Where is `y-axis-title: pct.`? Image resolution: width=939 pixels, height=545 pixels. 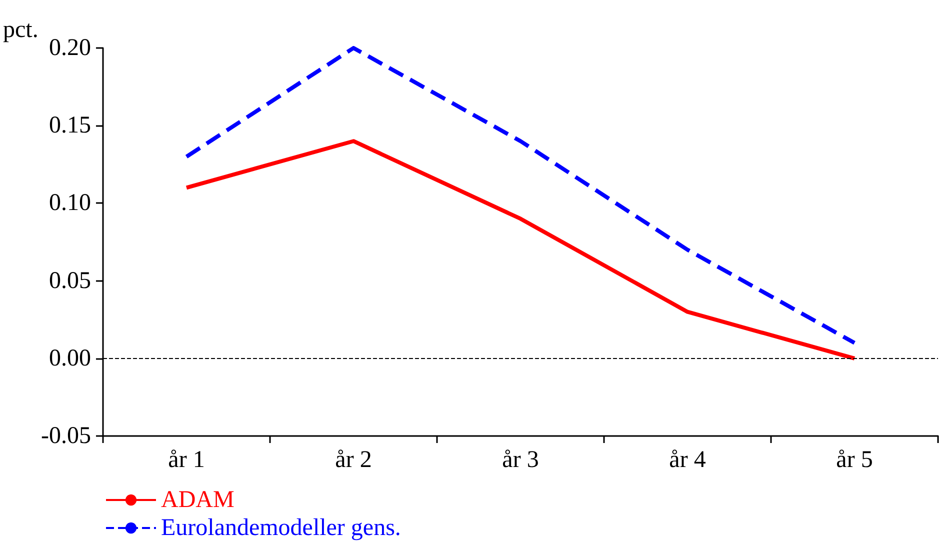
y-axis-title: pct. is located at coordinates (20, 30).